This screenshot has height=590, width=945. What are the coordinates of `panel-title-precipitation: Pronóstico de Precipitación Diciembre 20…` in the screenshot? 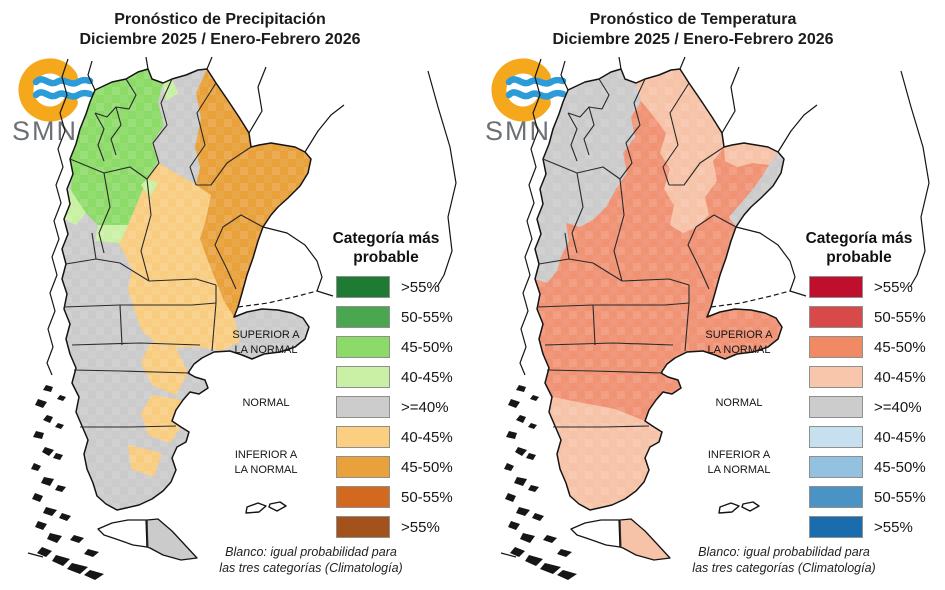 It's located at (220, 30).